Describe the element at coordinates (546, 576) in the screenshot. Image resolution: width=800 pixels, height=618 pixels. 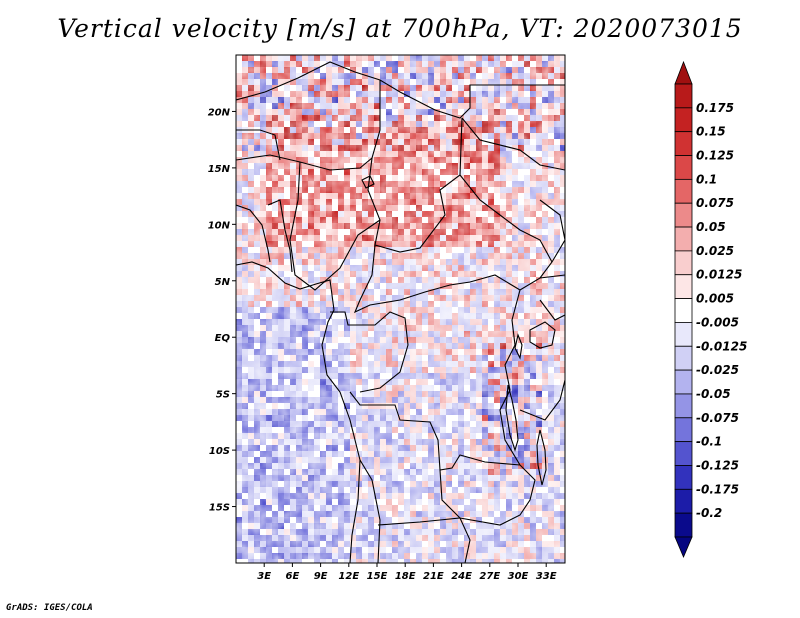
I see `x-tick-label: 33E` at that location.